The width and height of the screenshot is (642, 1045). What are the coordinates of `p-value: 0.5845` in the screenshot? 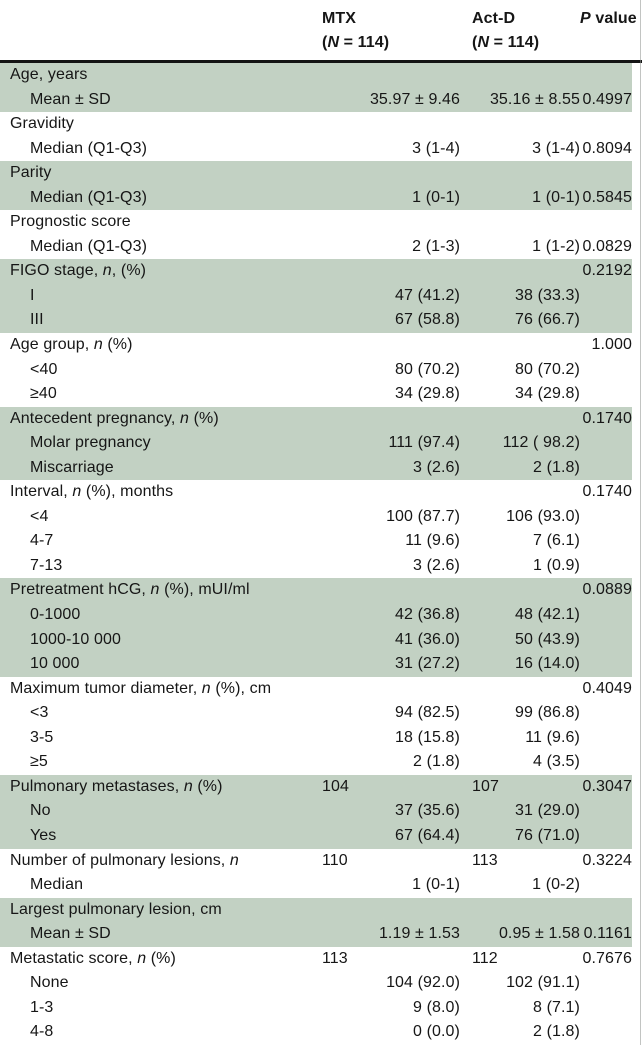 It's located at (607, 197).